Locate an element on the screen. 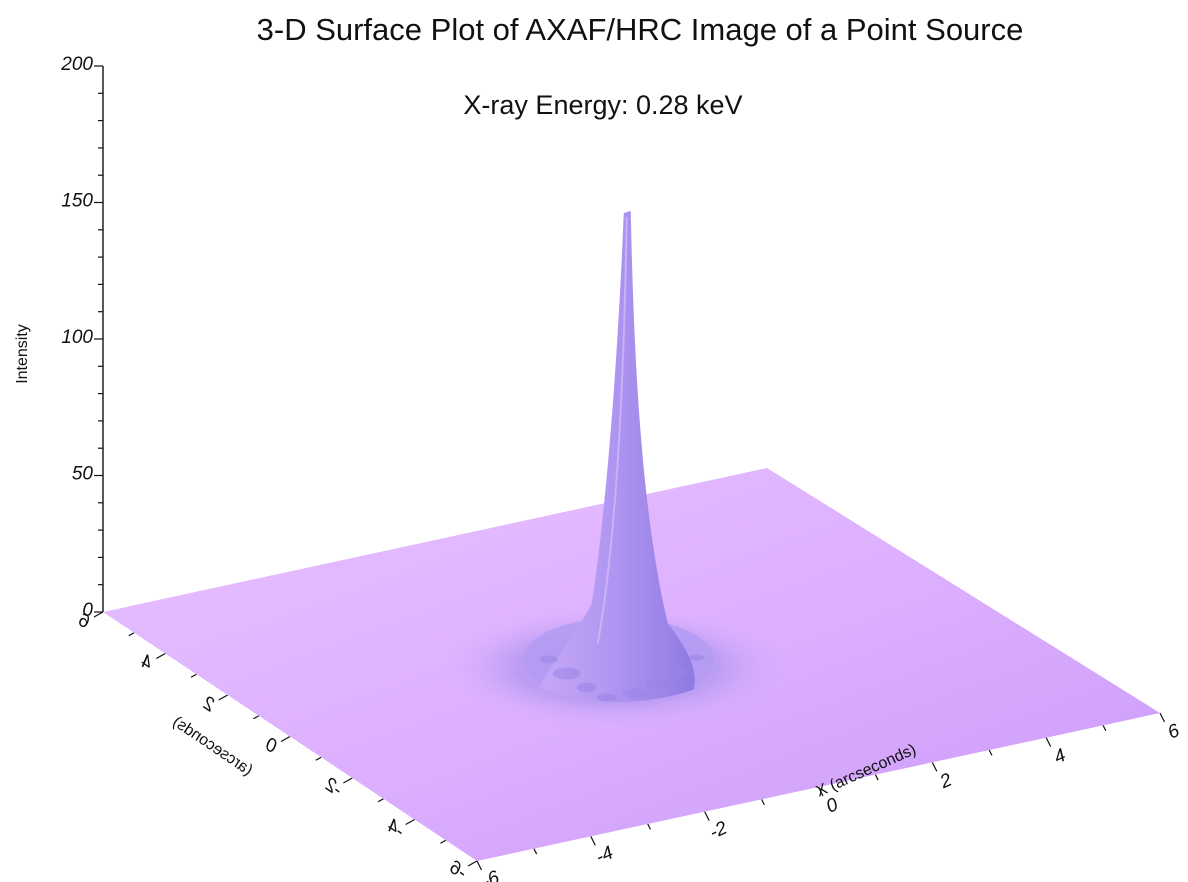 Image resolution: width=1188 pixels, height=882 pixels. z-tick-label: 200 is located at coordinates (76, 64).